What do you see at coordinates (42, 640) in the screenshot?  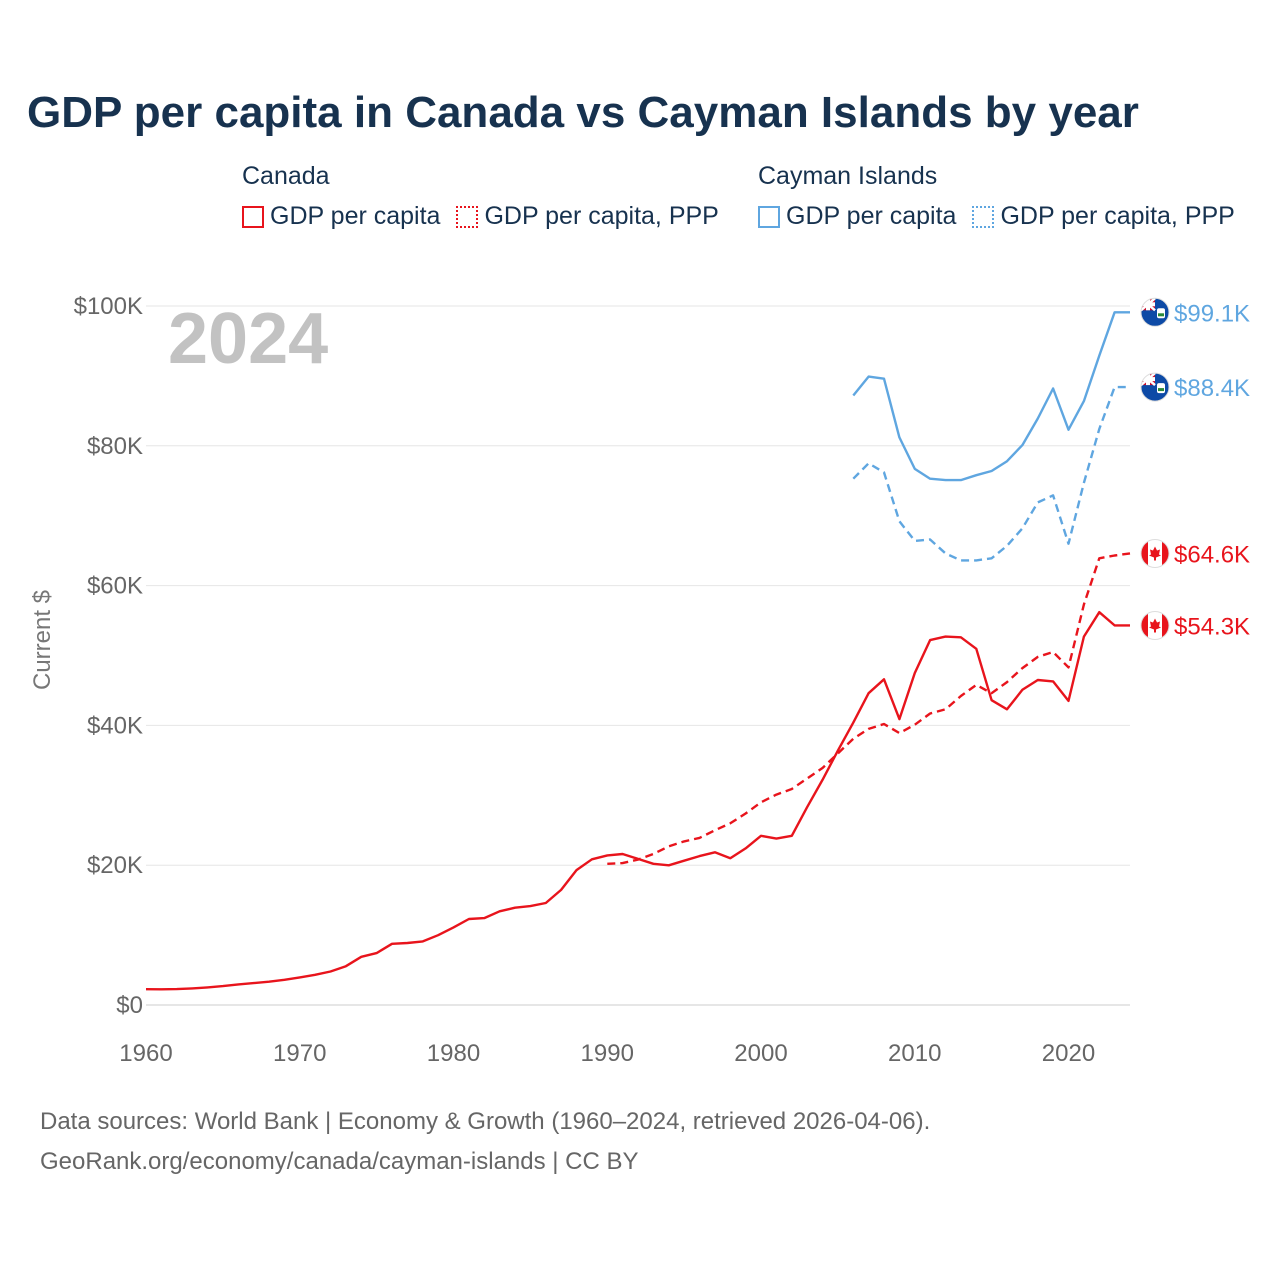 I see `y-axis-label: Current $` at bounding box center [42, 640].